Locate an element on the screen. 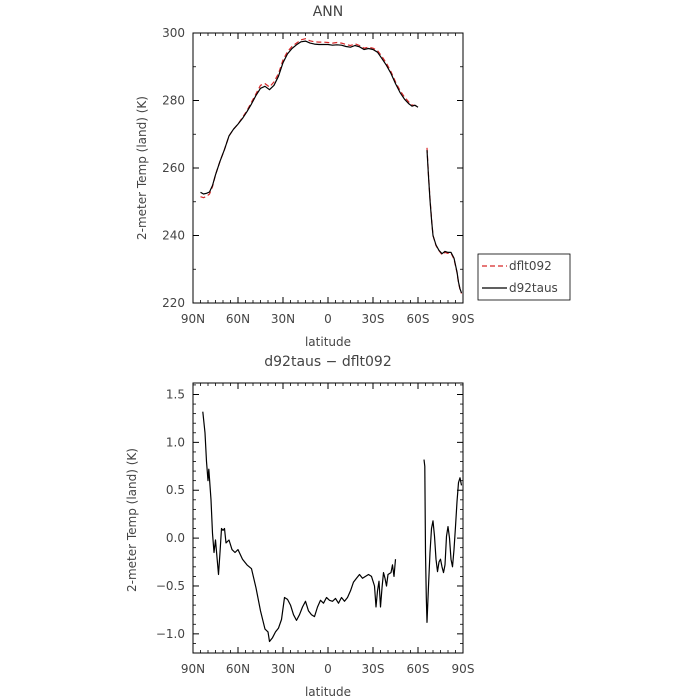  y-tick-label: 280 is located at coordinates (173, 101).